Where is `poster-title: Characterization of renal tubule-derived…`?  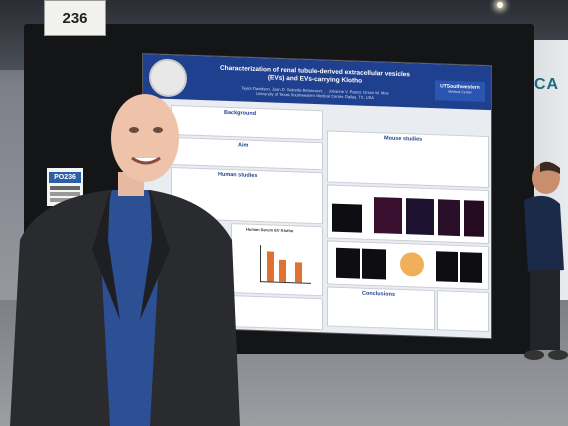
poster-title: Characterization of renal tubule-derived… is located at coordinates (315, 74).